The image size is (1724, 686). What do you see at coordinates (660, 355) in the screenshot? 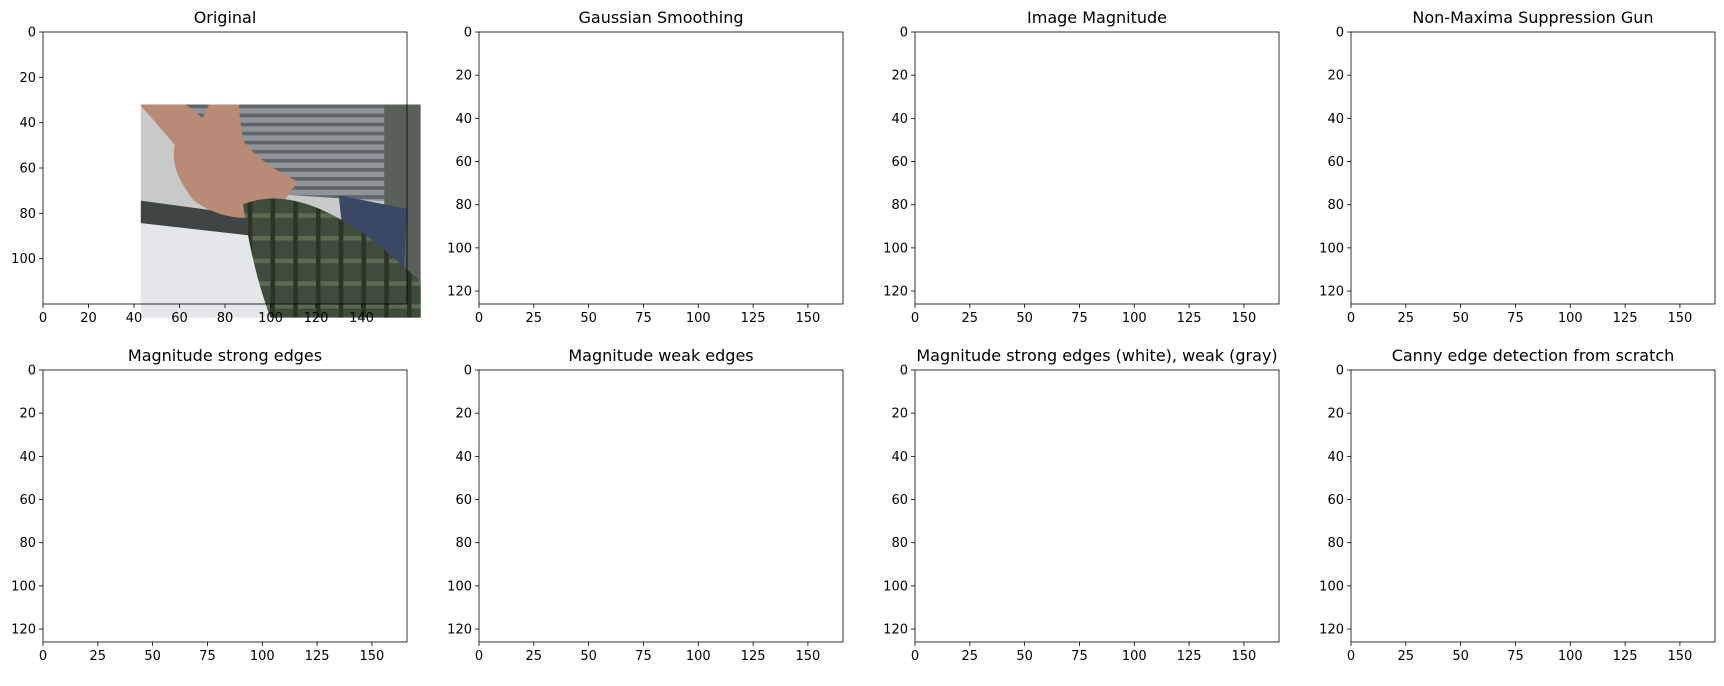
I see `panel-title: Magnitude weak edges` at bounding box center [660, 355].